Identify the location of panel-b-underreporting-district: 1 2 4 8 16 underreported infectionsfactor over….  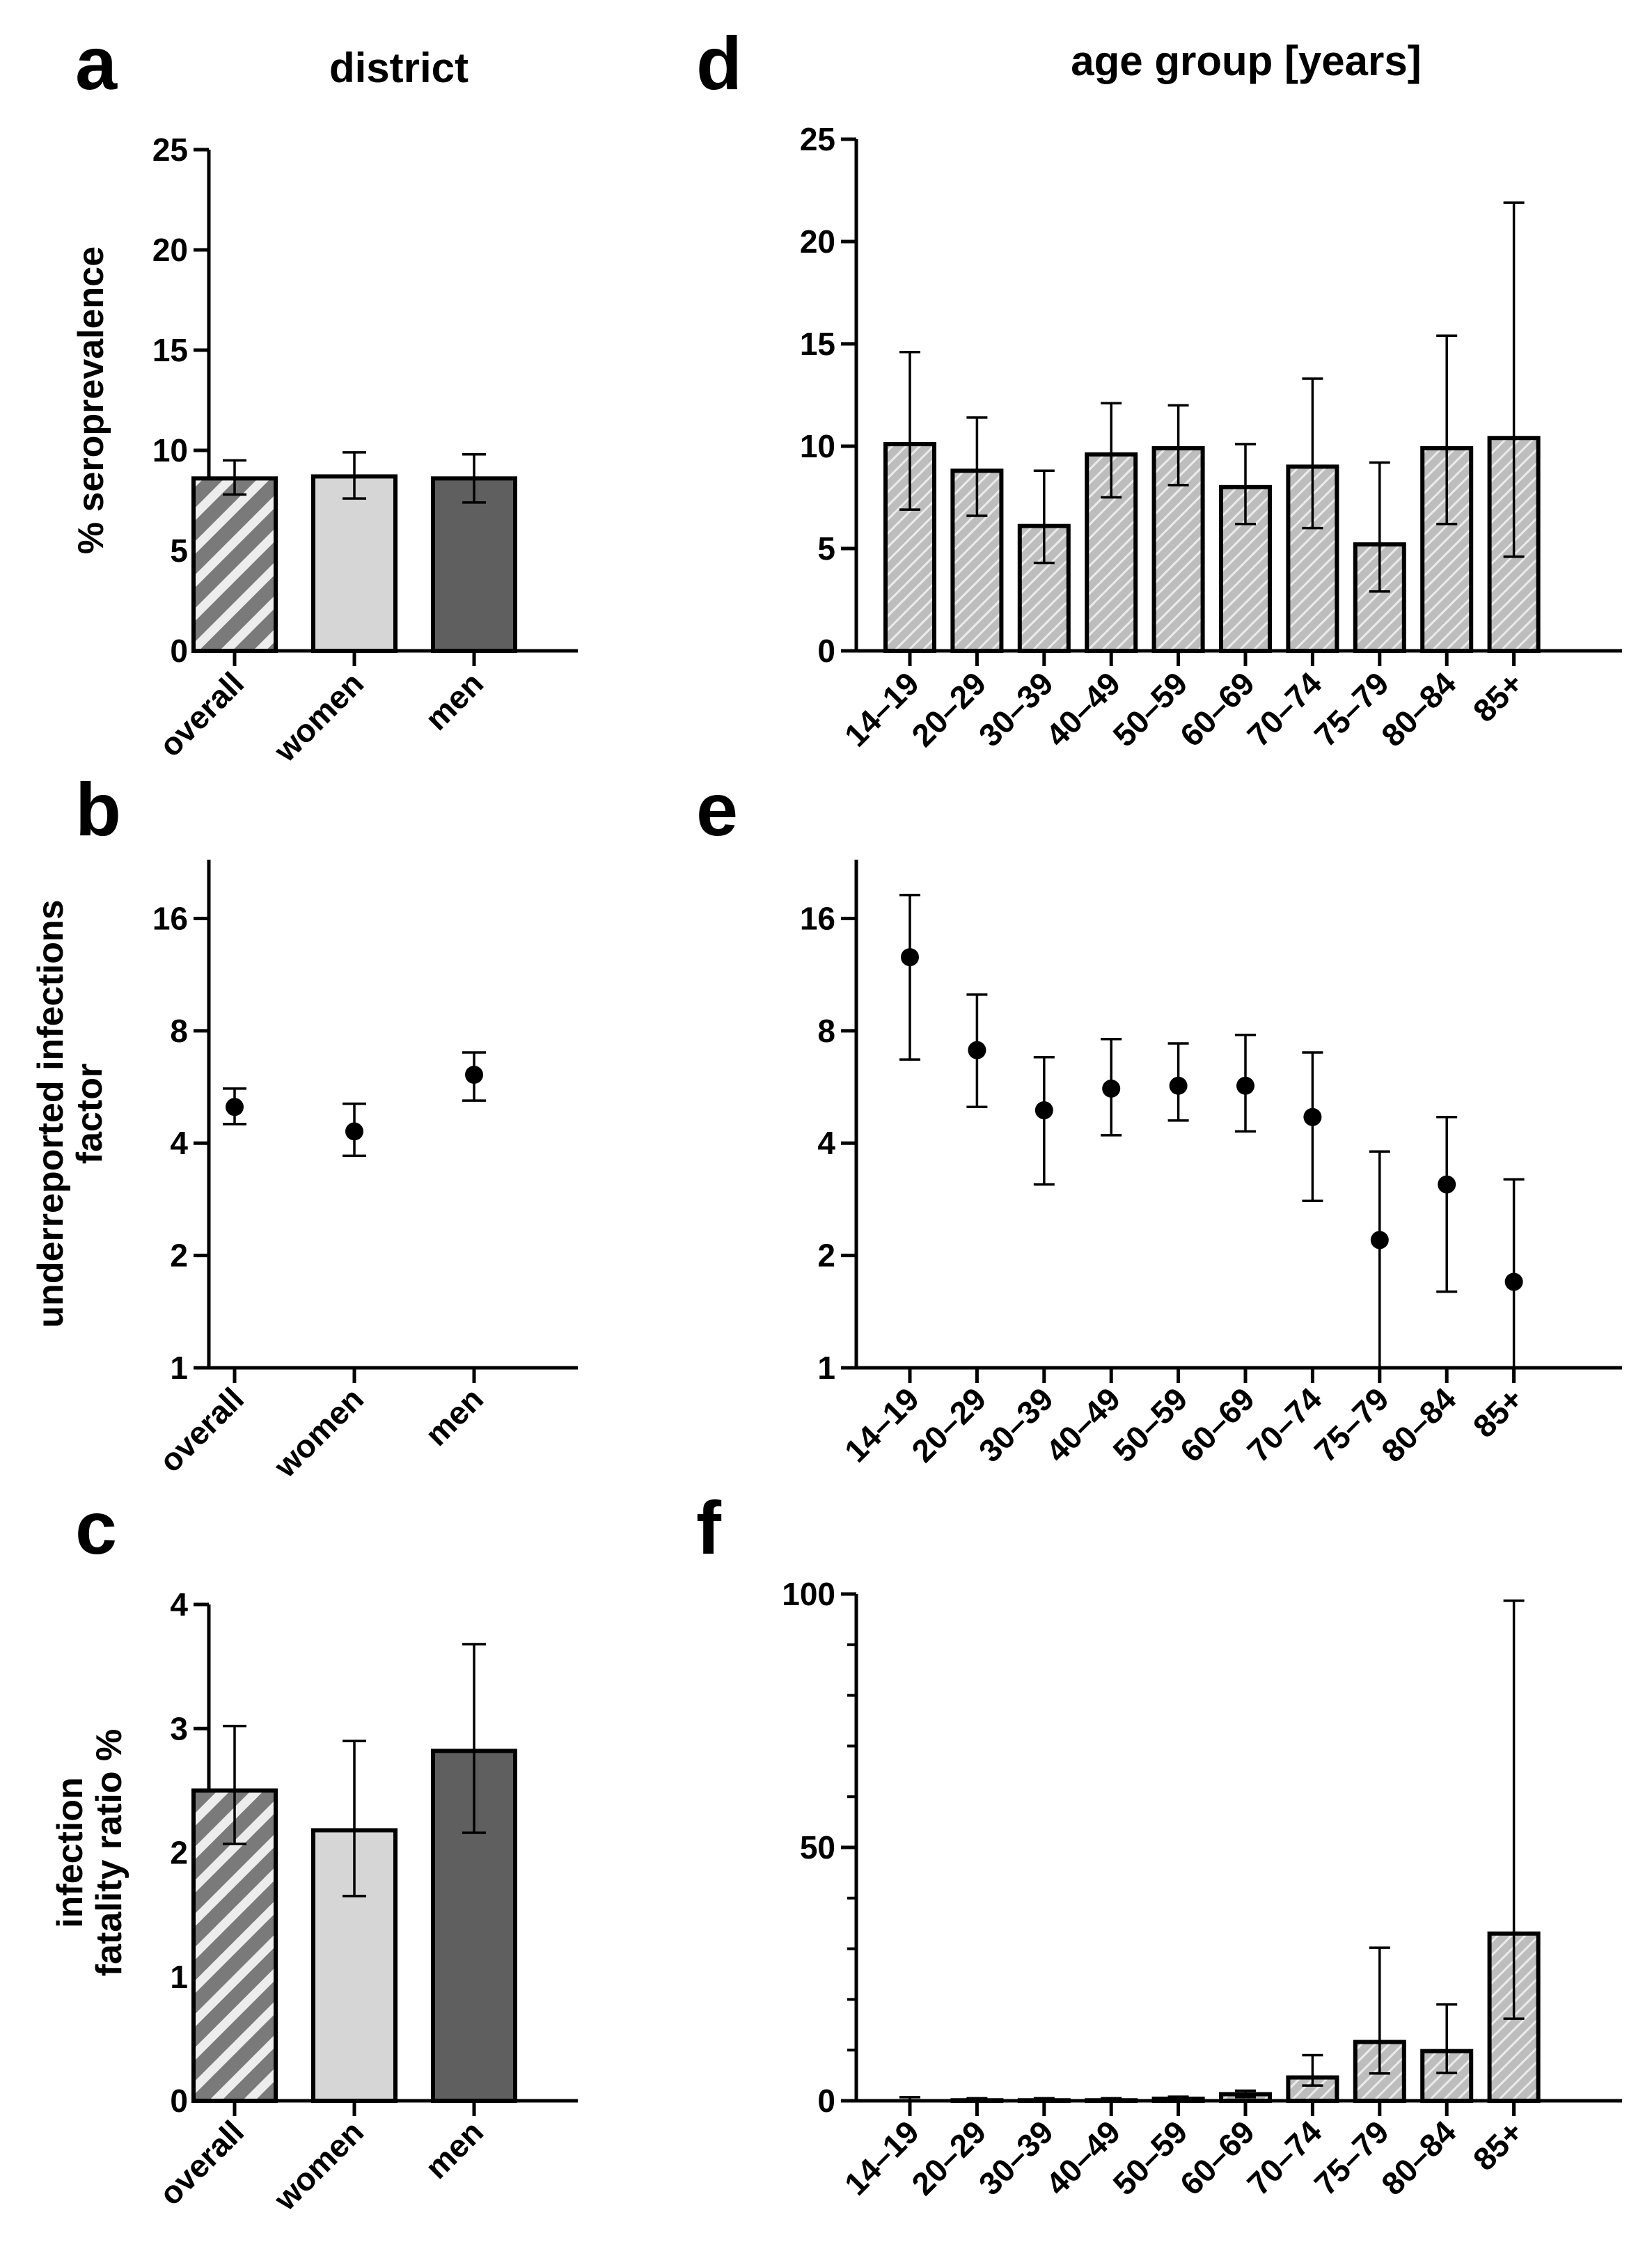
(304, 1172).